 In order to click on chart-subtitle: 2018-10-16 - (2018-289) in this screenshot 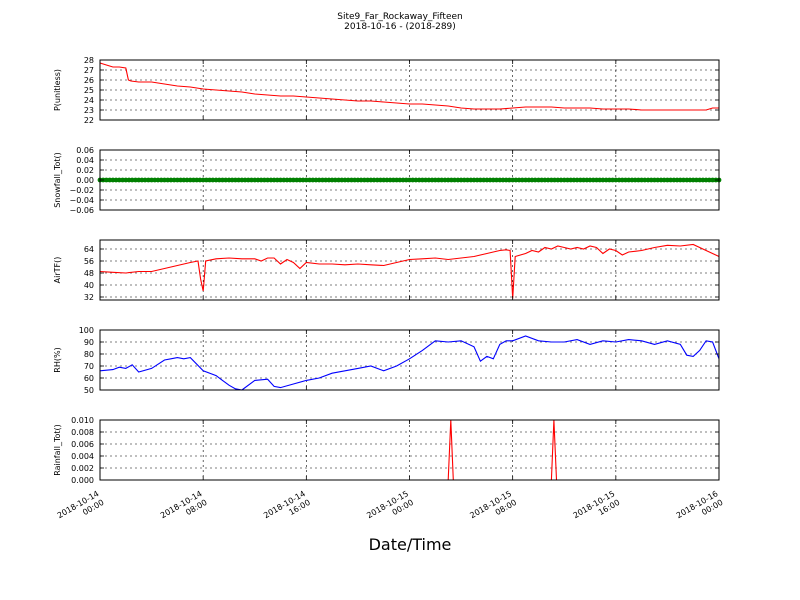, I will do `click(400, 27)`.